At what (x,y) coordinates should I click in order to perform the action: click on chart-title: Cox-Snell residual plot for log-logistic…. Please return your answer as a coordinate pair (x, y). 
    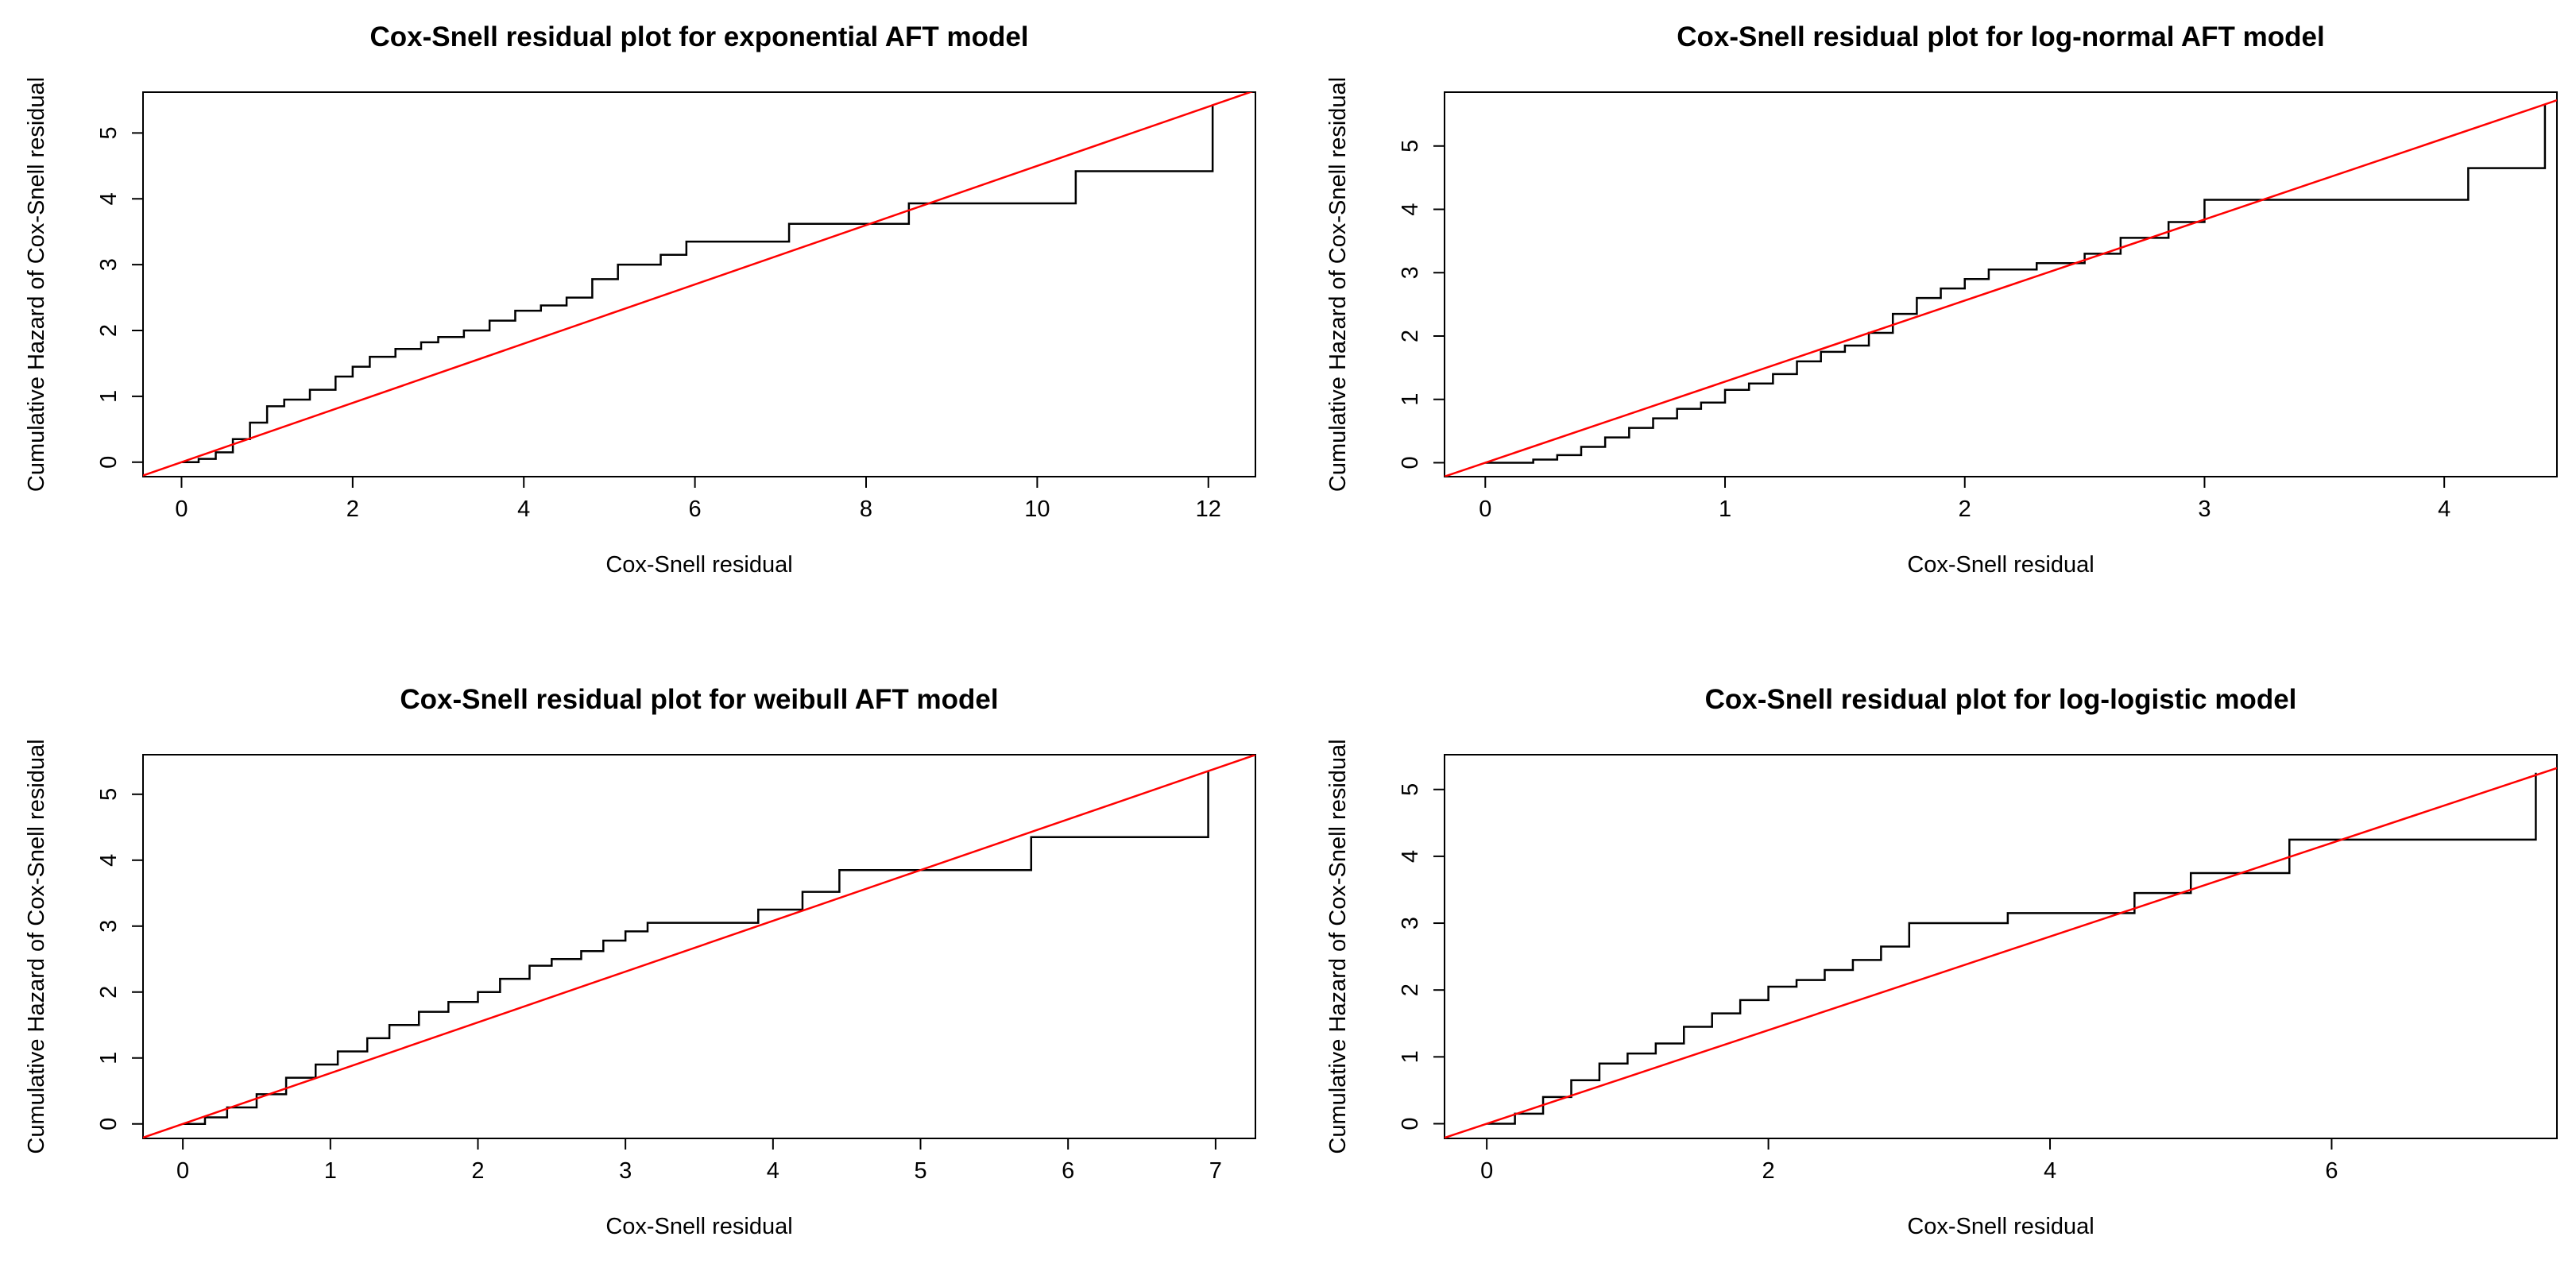
    Looking at the image, I should click on (2001, 699).